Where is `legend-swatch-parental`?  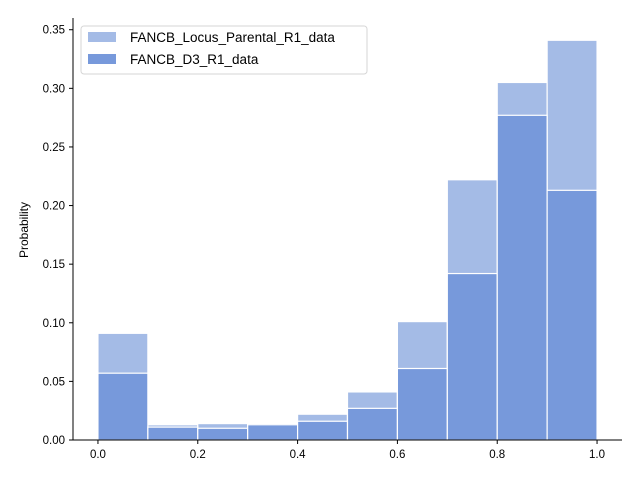 legend-swatch-parental is located at coordinates (102, 37).